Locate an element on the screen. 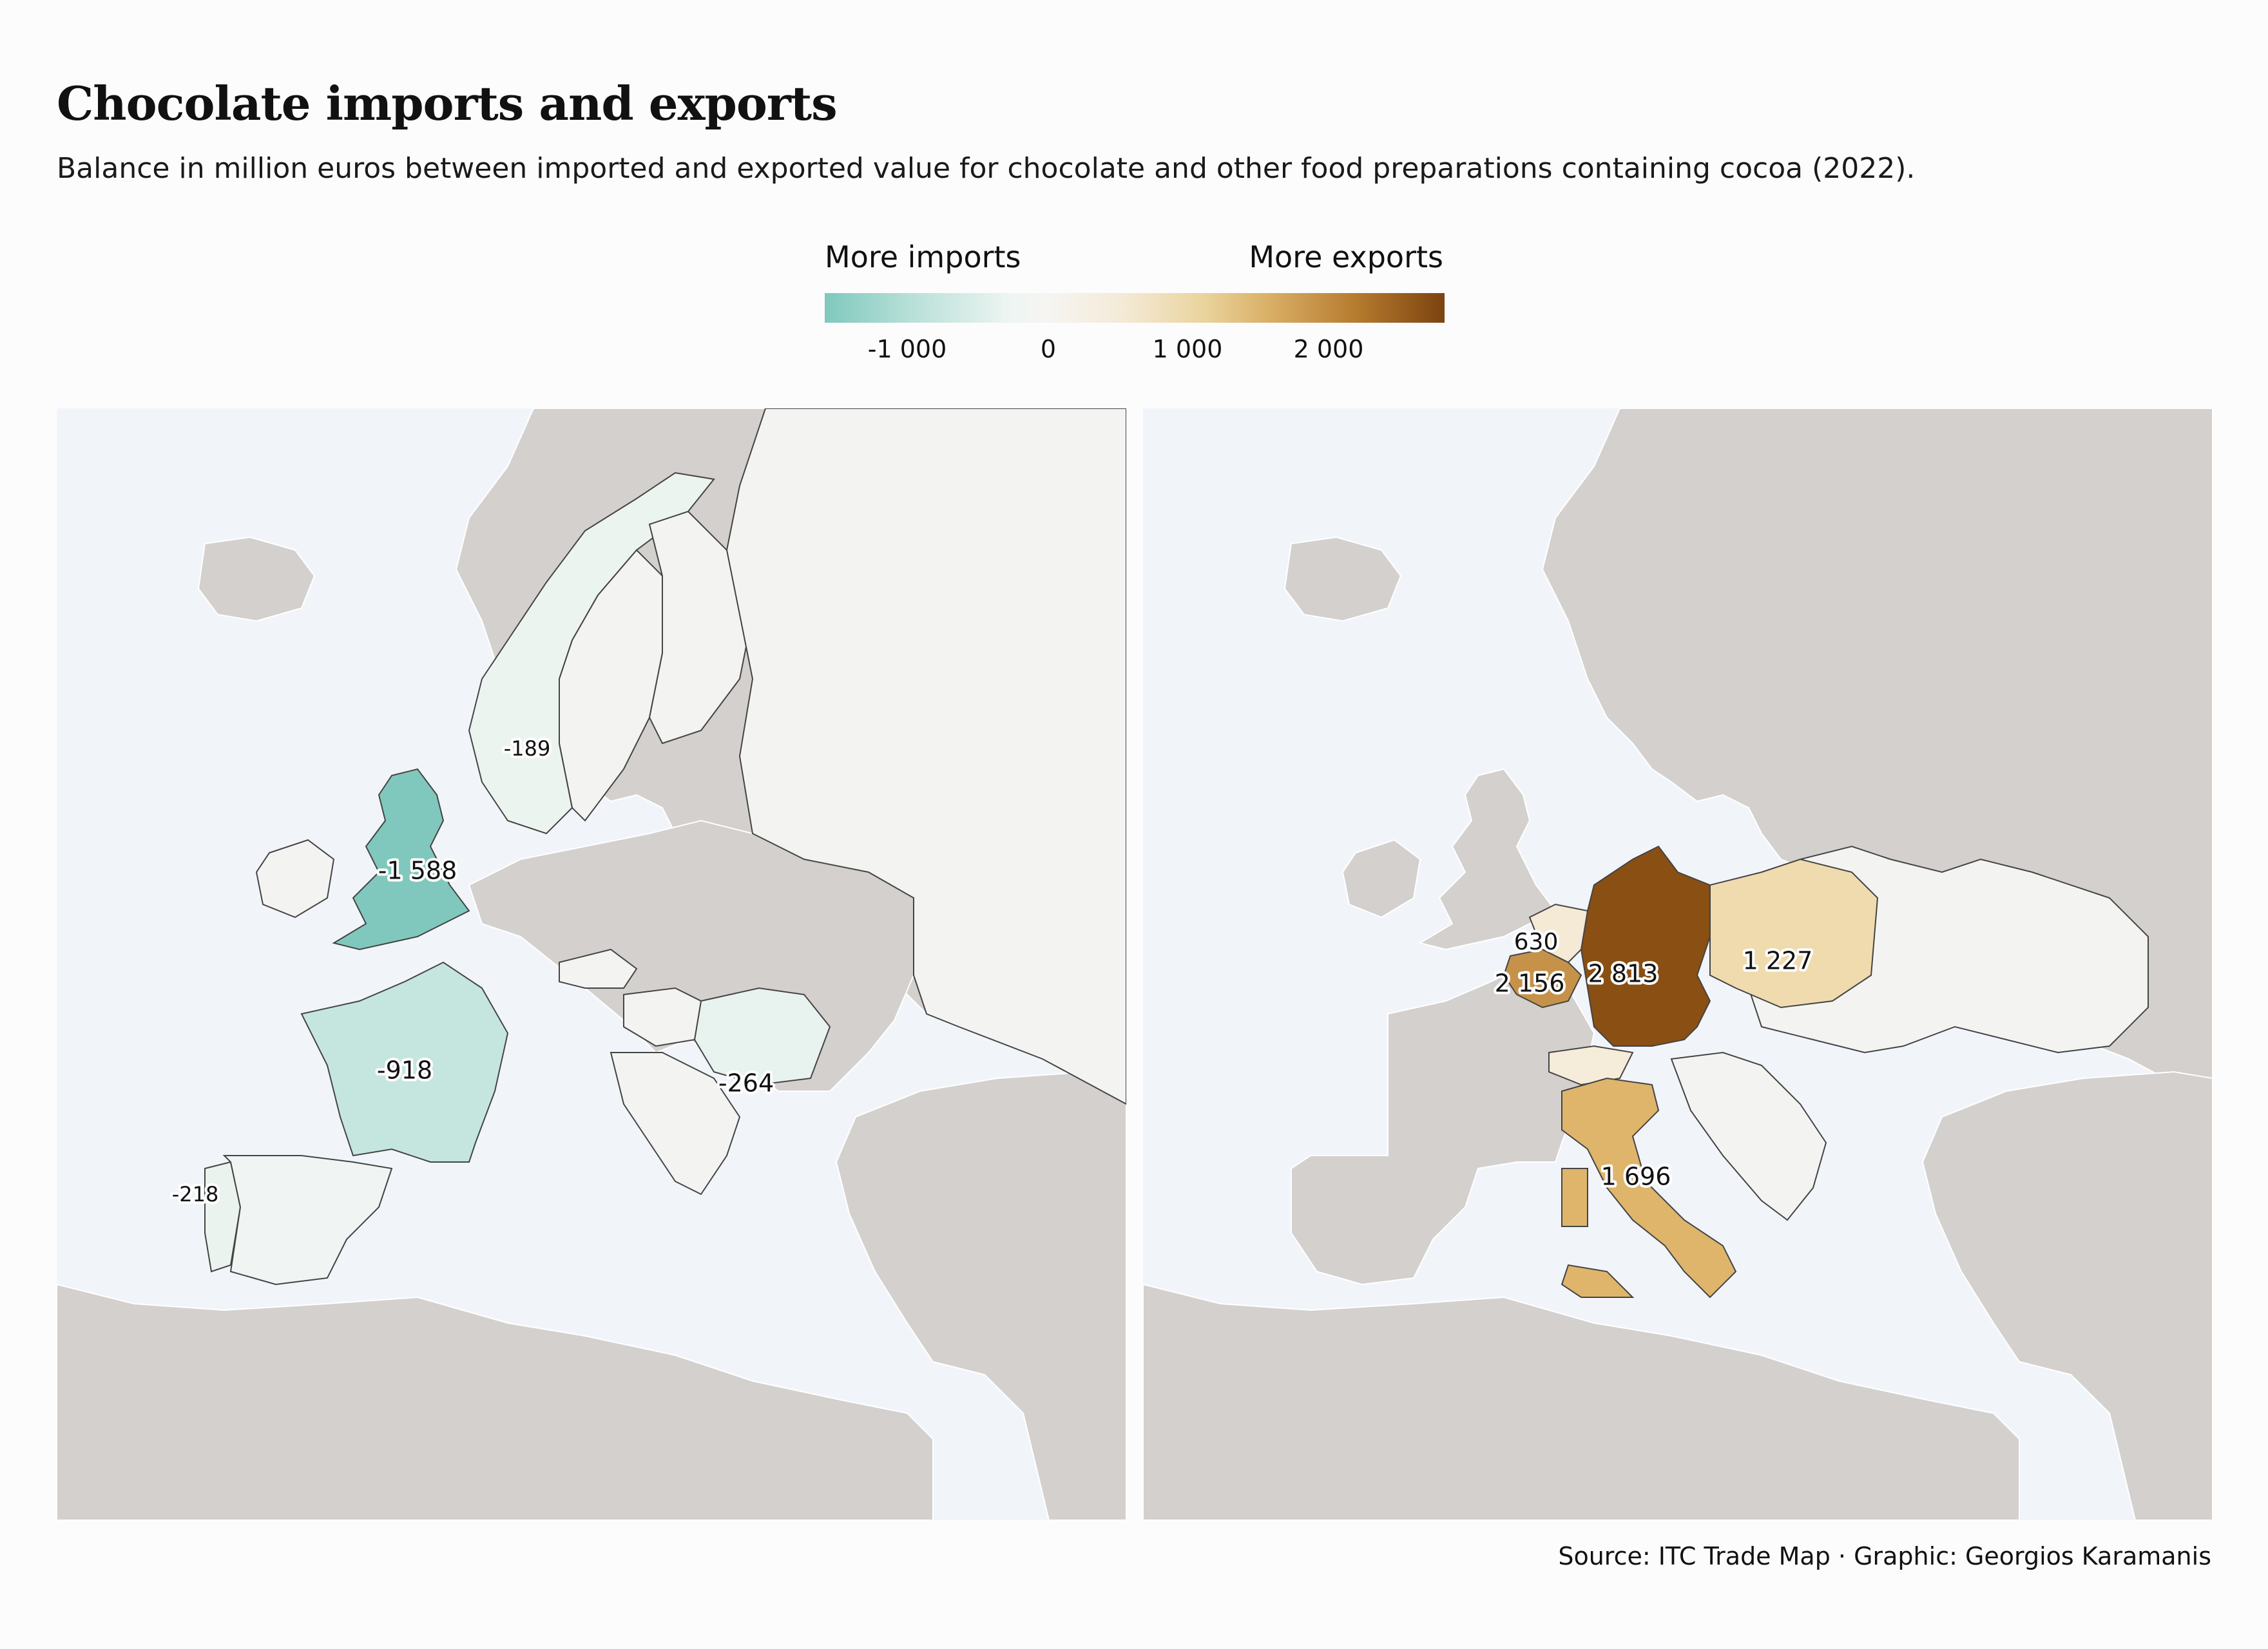 This screenshot has width=2268, height=1649. label-belgium: 2 156 is located at coordinates (1530, 983).